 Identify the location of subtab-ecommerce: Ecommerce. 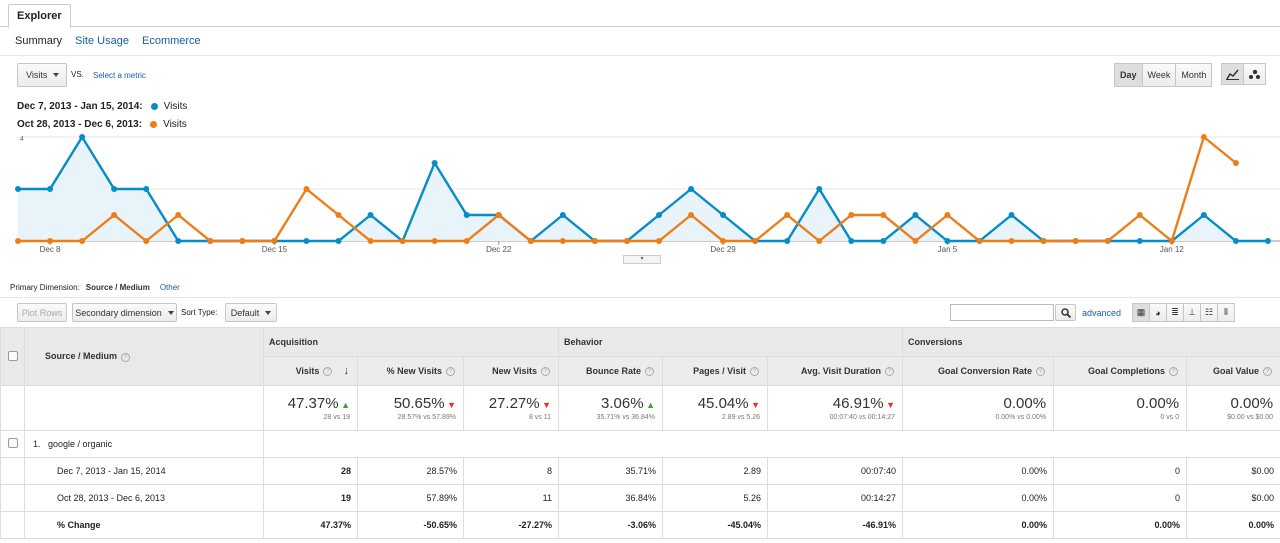
(171, 41).